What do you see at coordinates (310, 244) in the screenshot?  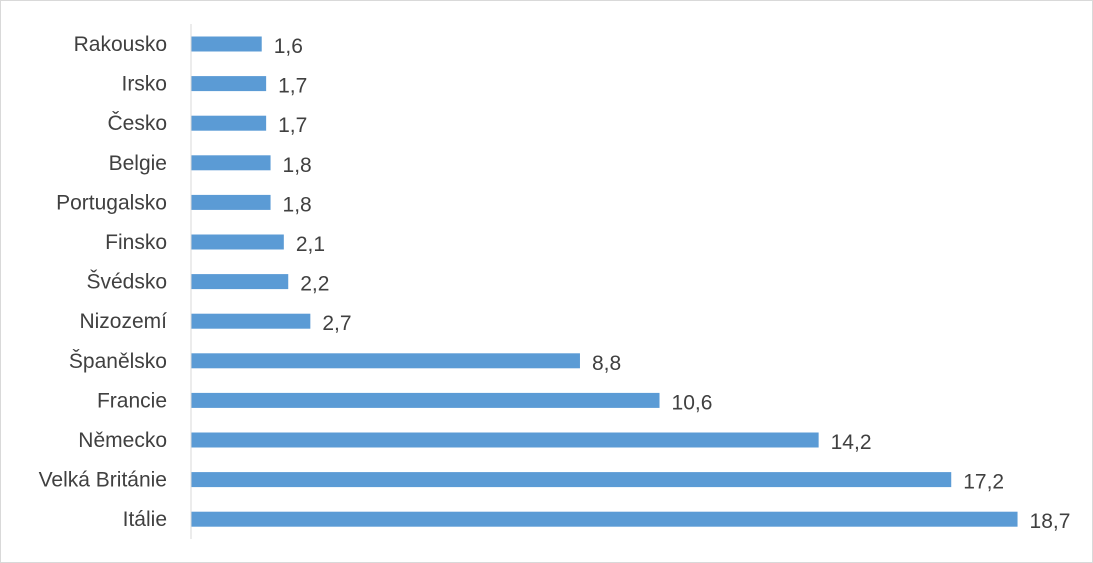 I see `value-label: 2,1` at bounding box center [310, 244].